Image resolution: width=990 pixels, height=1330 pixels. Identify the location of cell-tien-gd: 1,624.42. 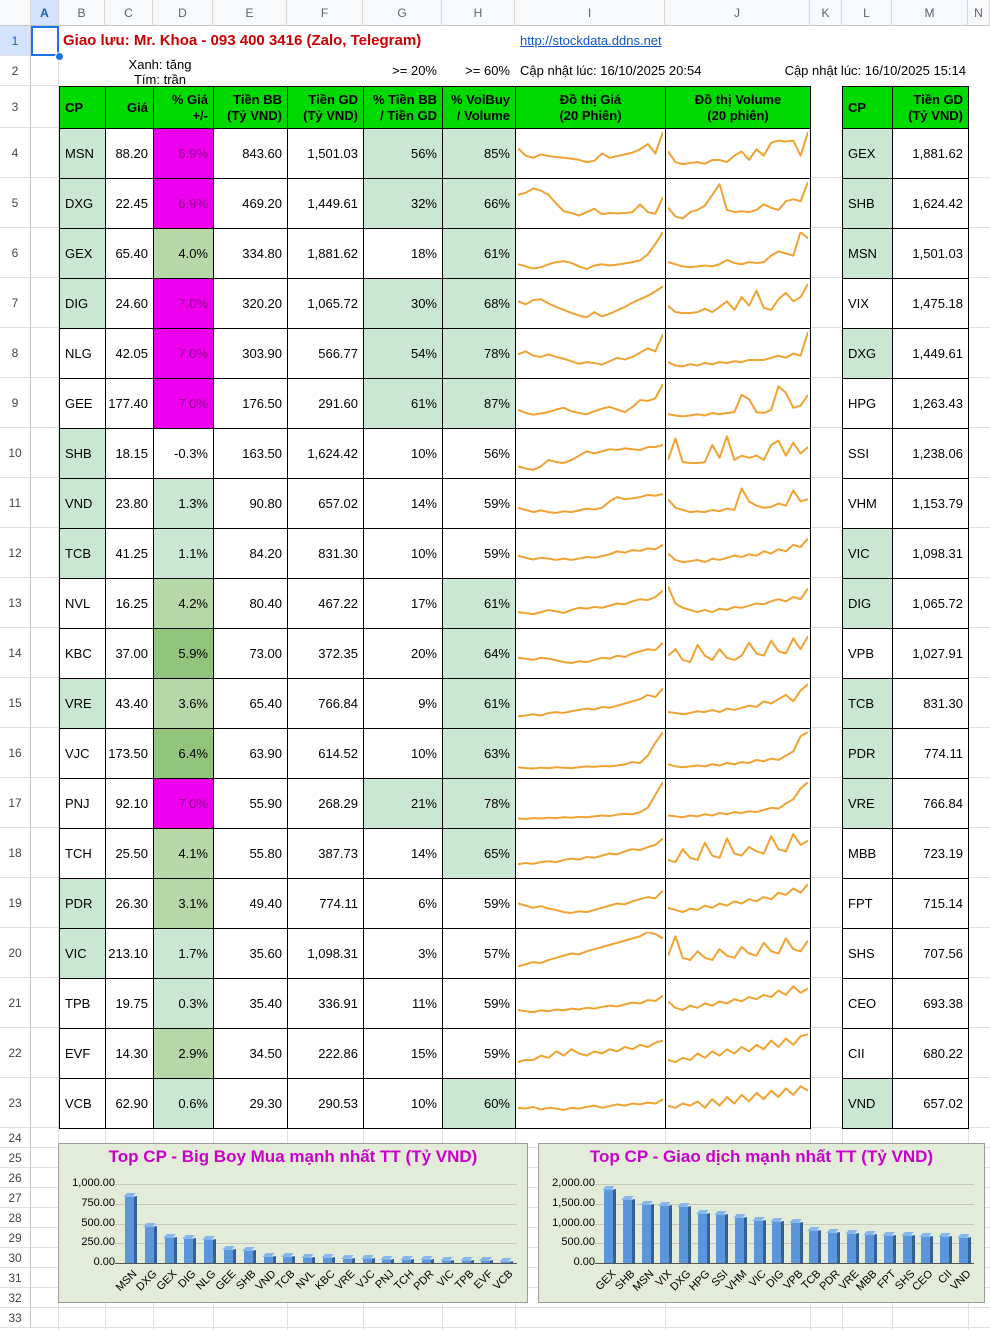
(326, 454).